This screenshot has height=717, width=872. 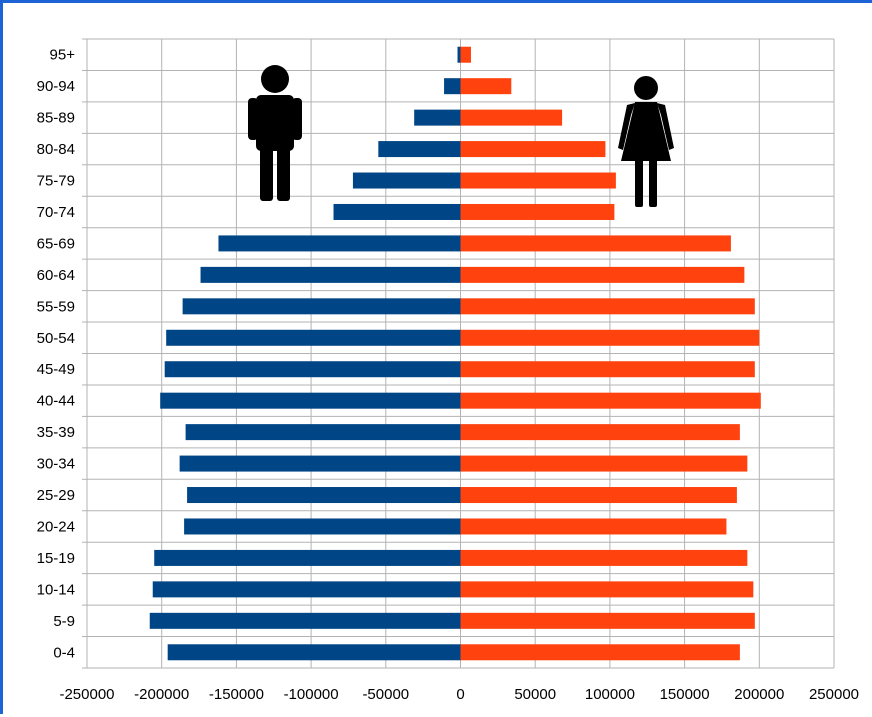 What do you see at coordinates (56, 589) in the screenshot?
I see `category-label: 10-14` at bounding box center [56, 589].